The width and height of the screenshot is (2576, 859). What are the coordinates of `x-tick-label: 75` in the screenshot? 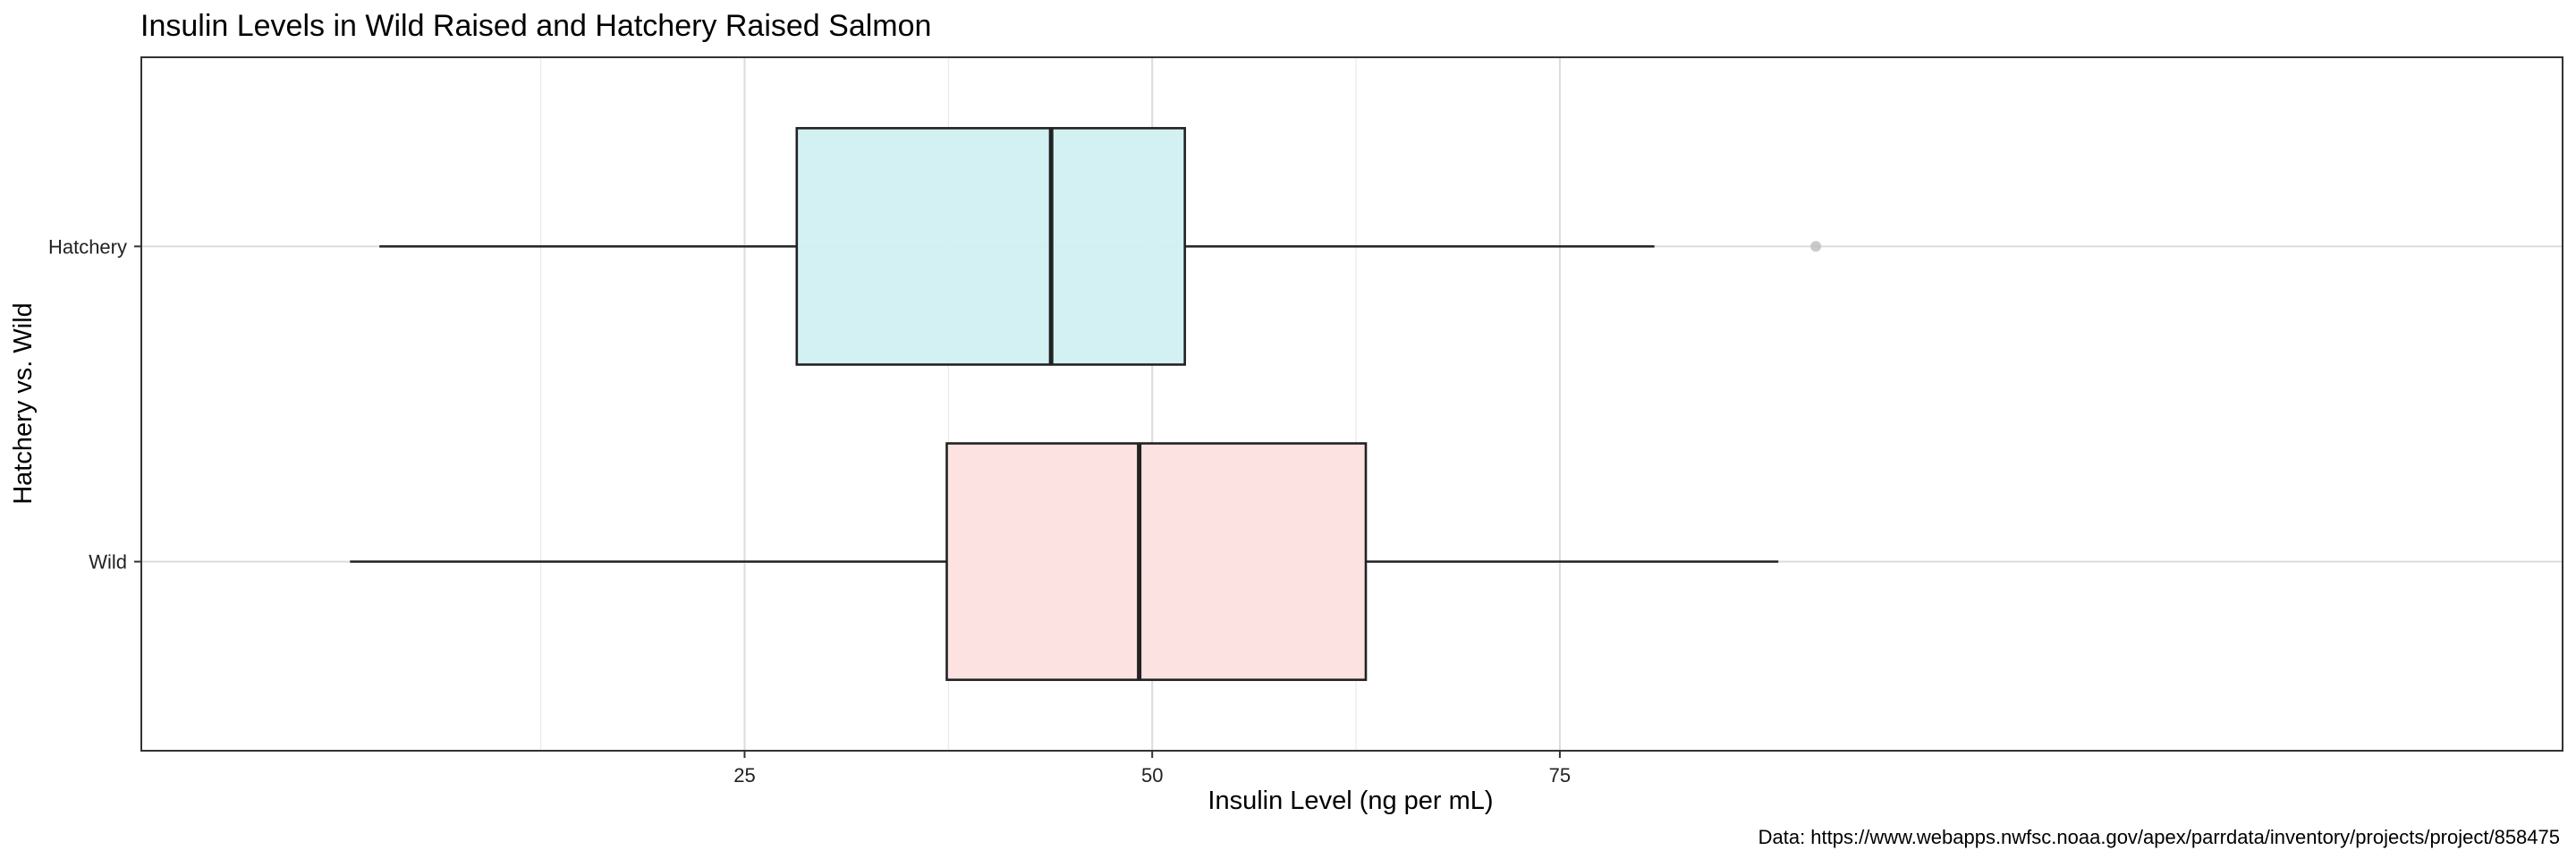 It's located at (1560, 775).